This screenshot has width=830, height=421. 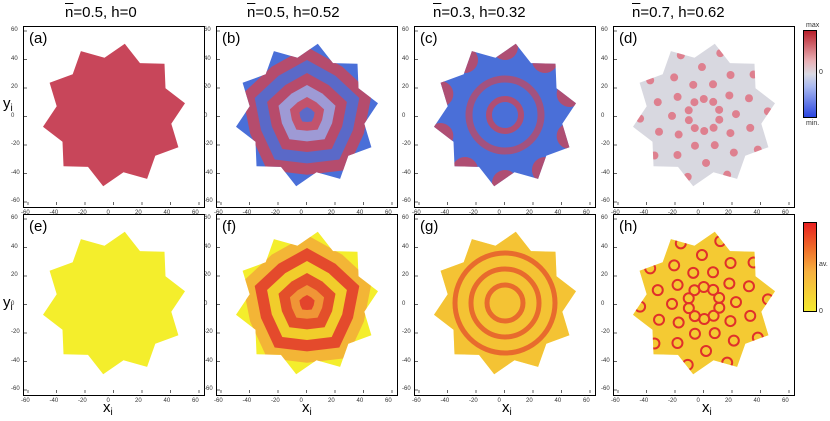 What do you see at coordinates (505, 115) in the screenshot?
I see `density-ring` at bounding box center [505, 115].